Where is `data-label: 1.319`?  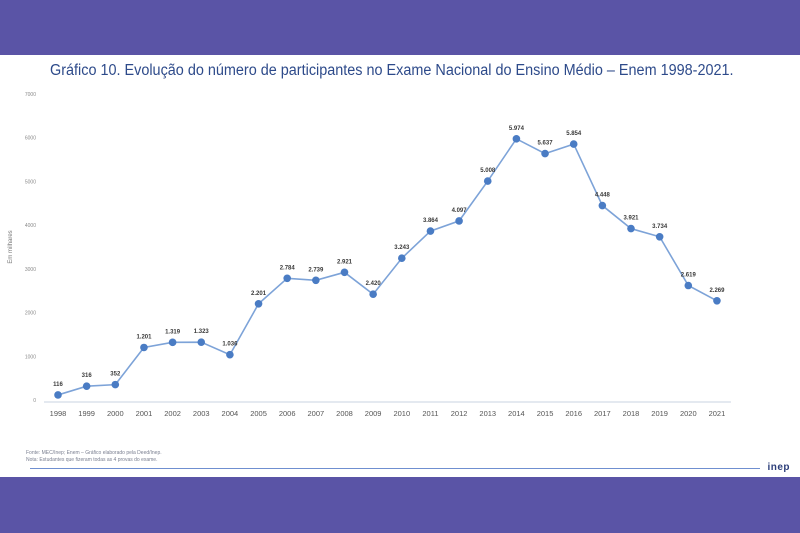 data-label: 1.319 is located at coordinates (173, 332).